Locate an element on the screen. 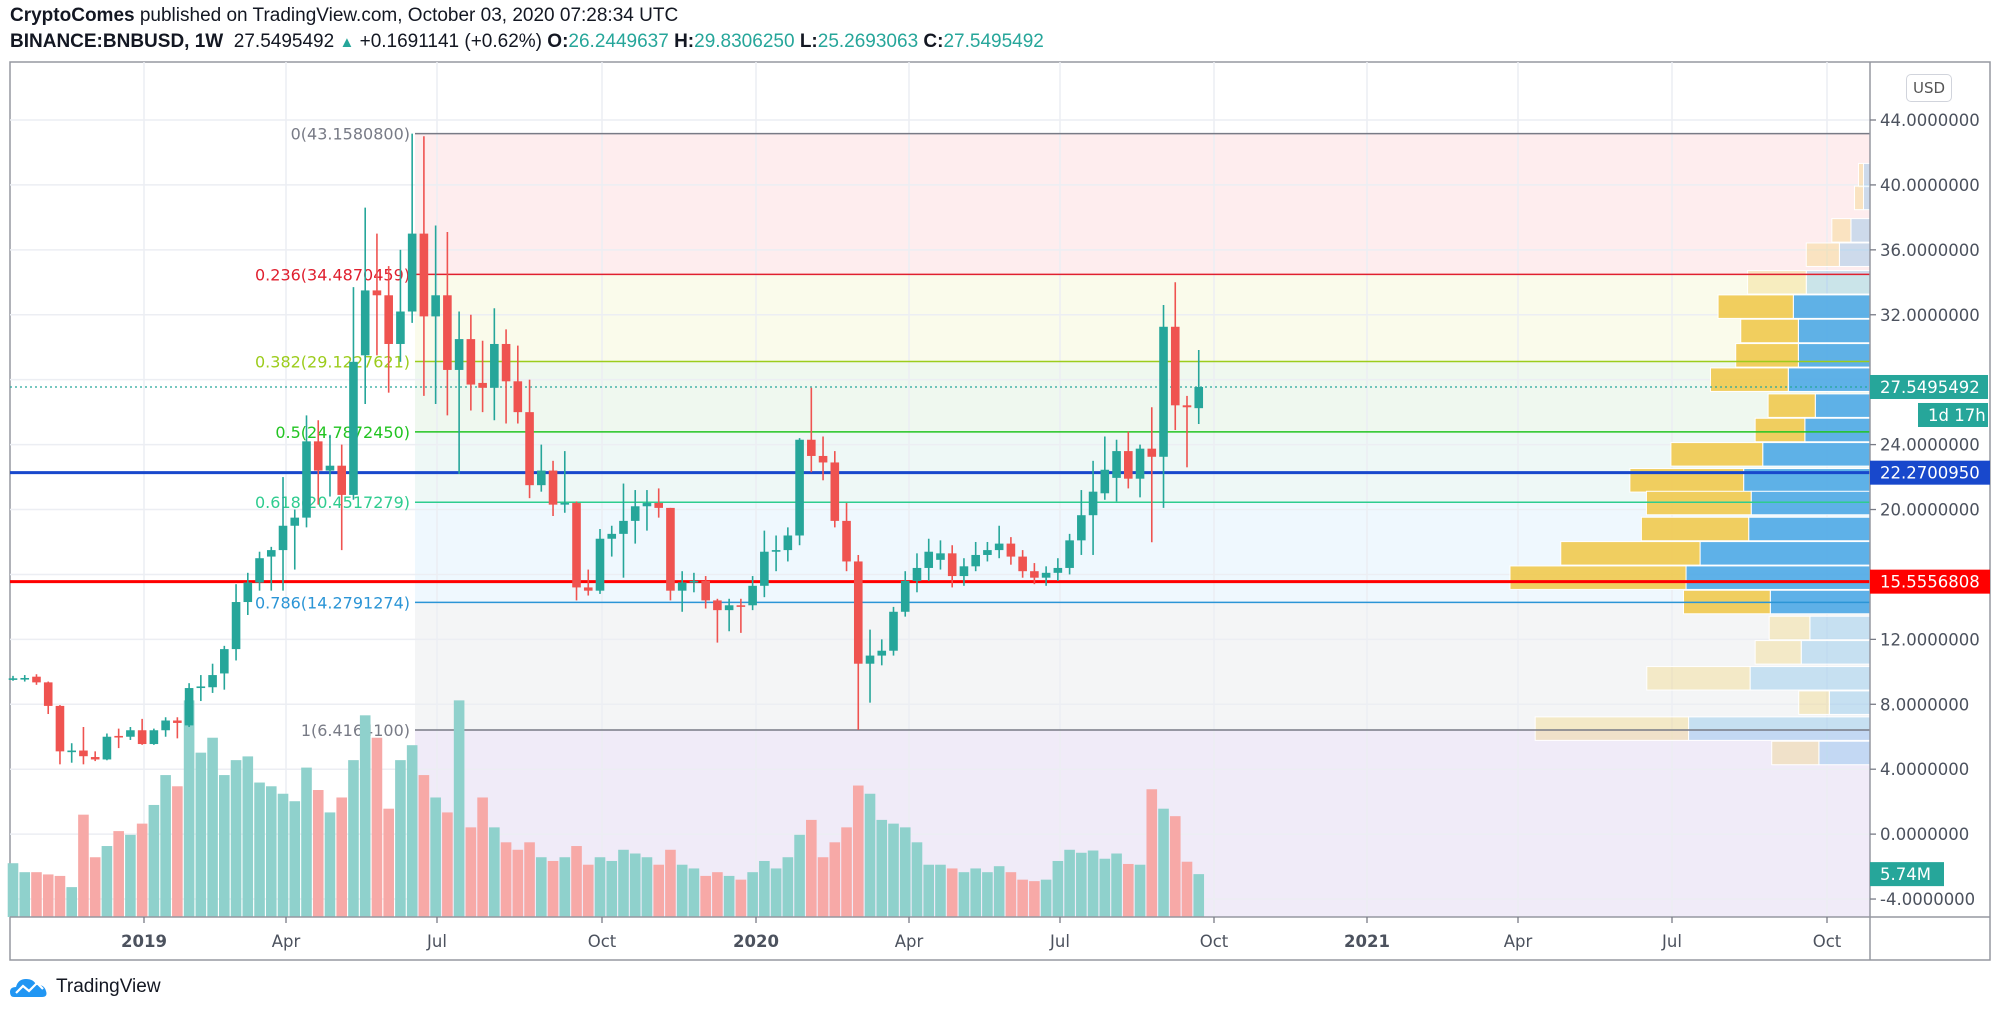 Image resolution: width=2000 pixels, height=1015 pixels. currency-button: USD is located at coordinates (1929, 88).